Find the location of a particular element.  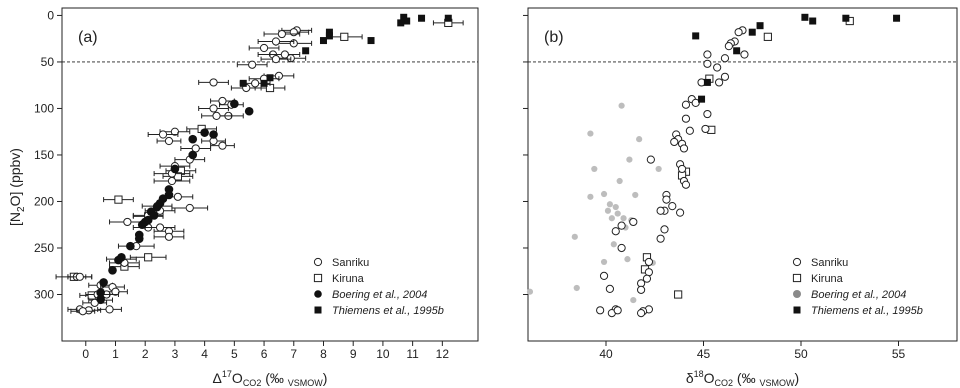

x-tick-label: 50 is located at coordinates (801, 354).